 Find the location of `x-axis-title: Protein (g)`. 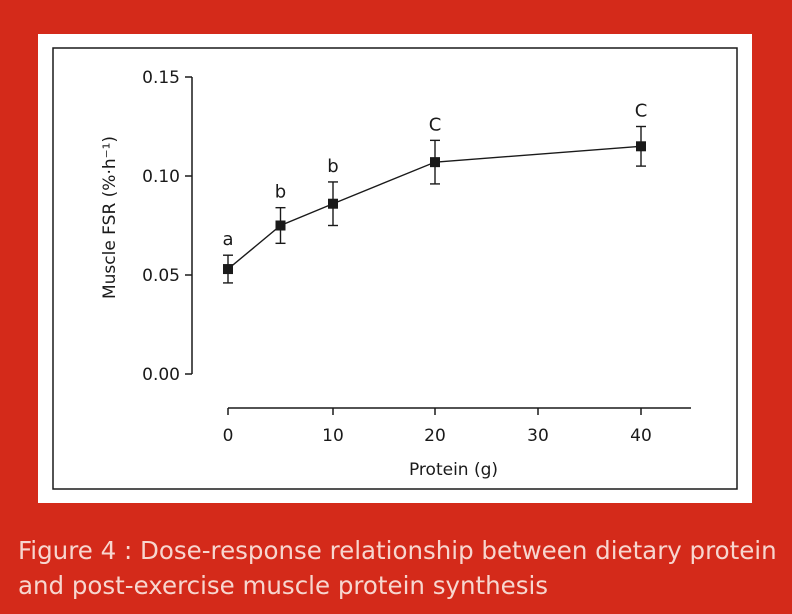

x-axis-title: Protein (g) is located at coordinates (453, 470).